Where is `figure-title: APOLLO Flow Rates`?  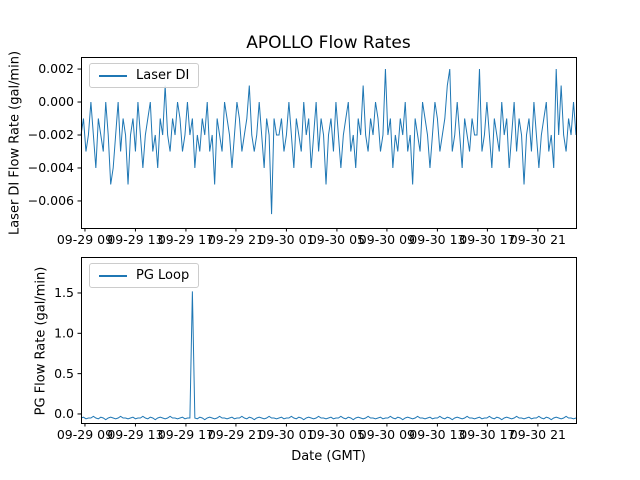
figure-title: APOLLO Flow Rates is located at coordinates (328, 43).